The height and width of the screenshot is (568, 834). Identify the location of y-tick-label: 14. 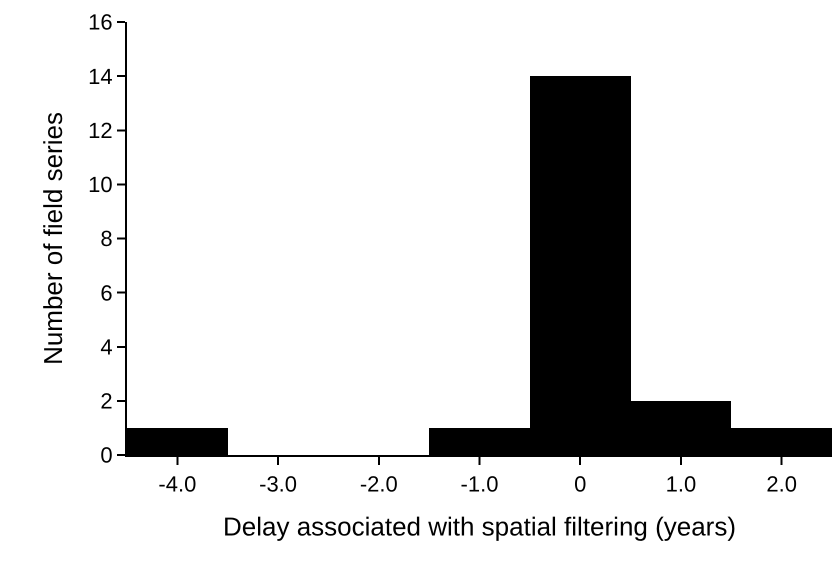
(100, 76).